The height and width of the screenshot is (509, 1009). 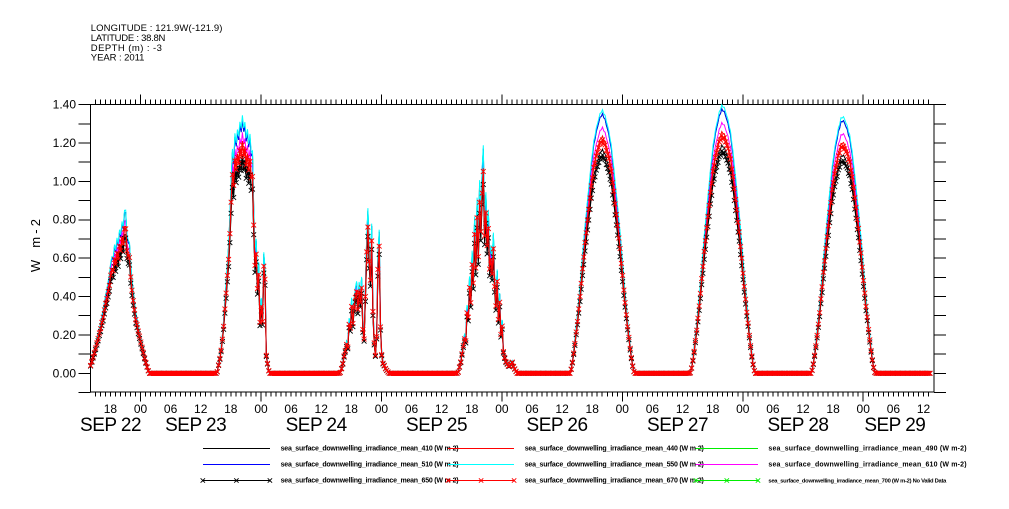 What do you see at coordinates (65, 181) in the screenshot?
I see `svg-text: 1.00` at bounding box center [65, 181].